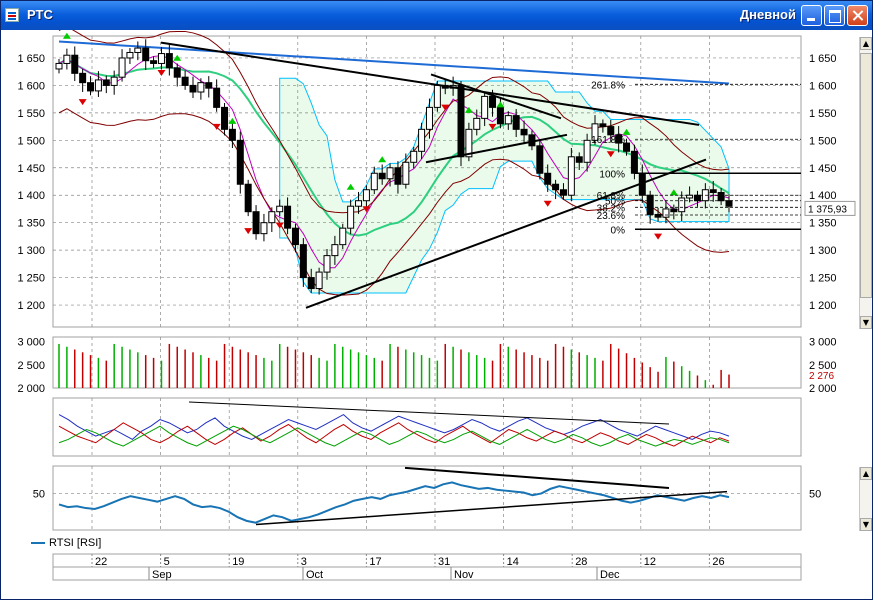  I want to click on y-tick-label-right: 1 350, so click(823, 224).